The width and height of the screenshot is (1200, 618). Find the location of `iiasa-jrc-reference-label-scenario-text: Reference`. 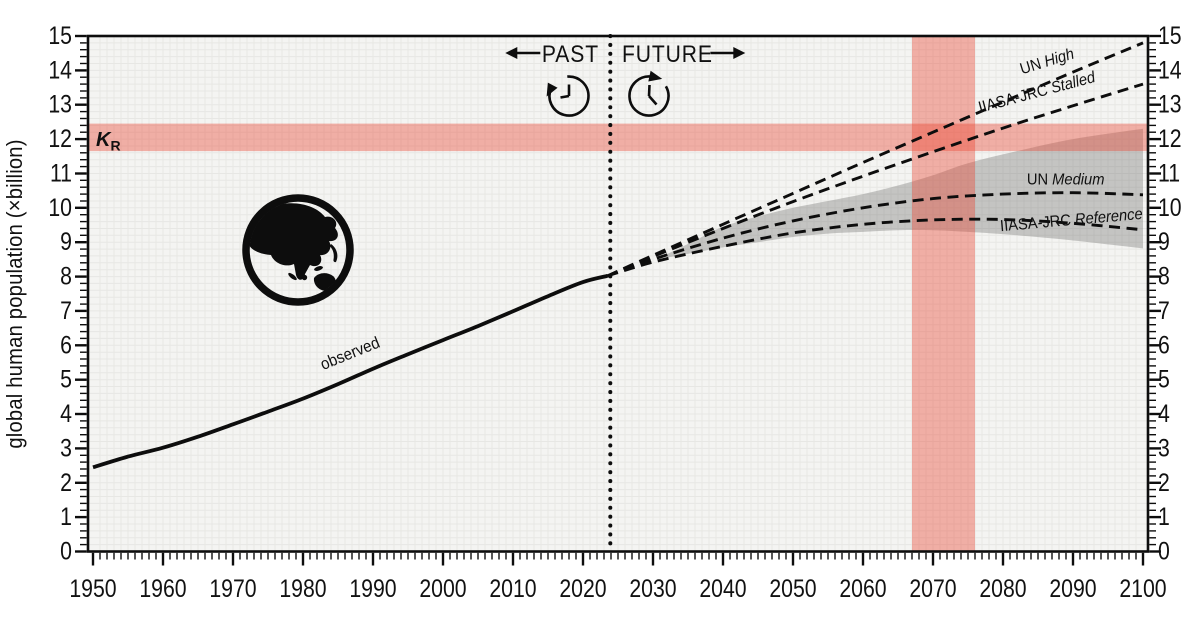

iiasa-jrc-reference-label-scenario-text: Reference is located at coordinates (1108, 217).